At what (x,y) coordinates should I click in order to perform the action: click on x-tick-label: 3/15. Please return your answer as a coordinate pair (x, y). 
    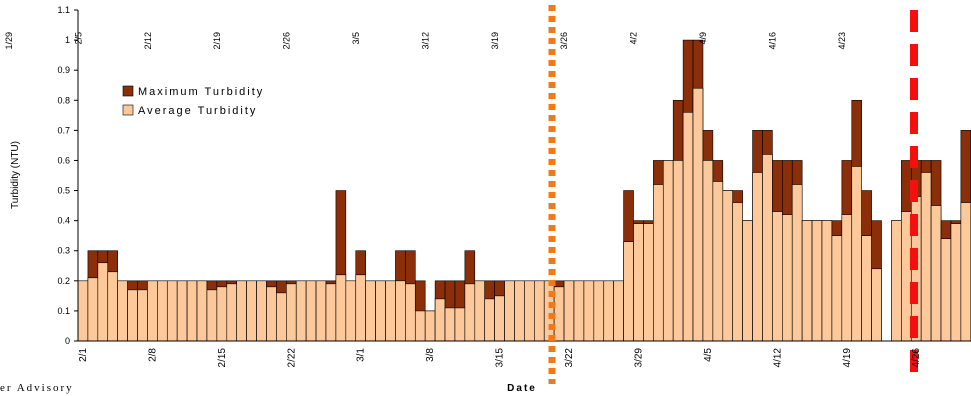
    Looking at the image, I should click on (500, 358).